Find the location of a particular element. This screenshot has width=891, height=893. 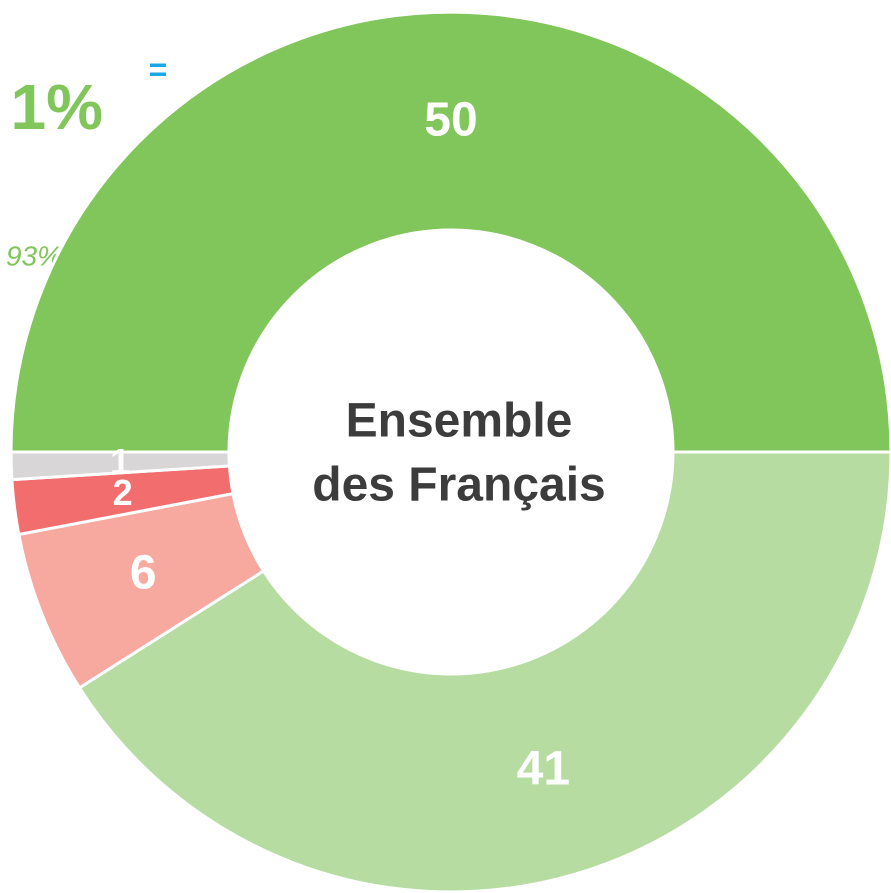

center-label: des Français is located at coordinates (458, 485).